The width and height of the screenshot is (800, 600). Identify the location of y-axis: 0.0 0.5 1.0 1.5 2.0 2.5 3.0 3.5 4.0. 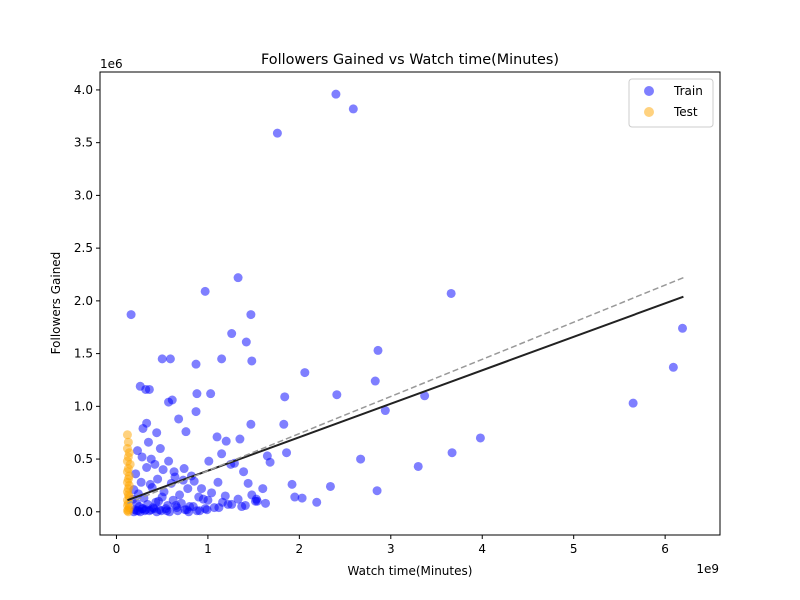
(87, 301).